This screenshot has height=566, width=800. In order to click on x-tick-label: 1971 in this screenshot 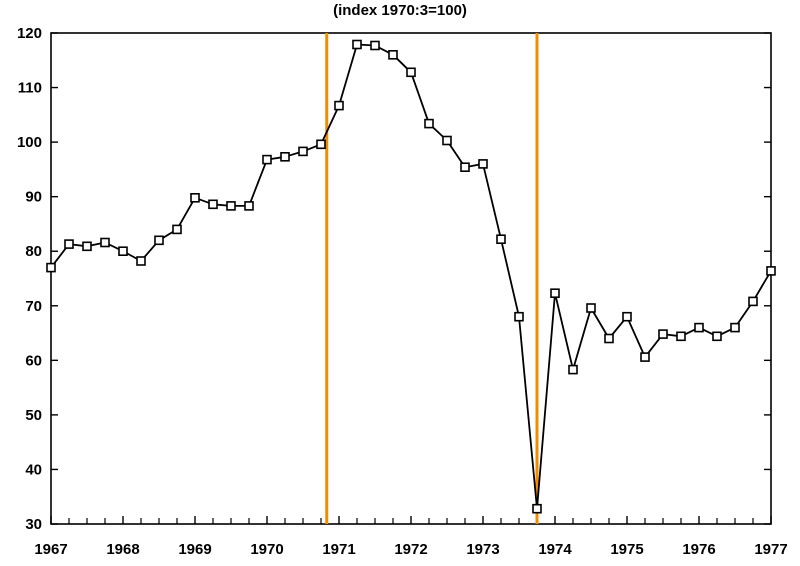, I will do `click(338, 549)`.